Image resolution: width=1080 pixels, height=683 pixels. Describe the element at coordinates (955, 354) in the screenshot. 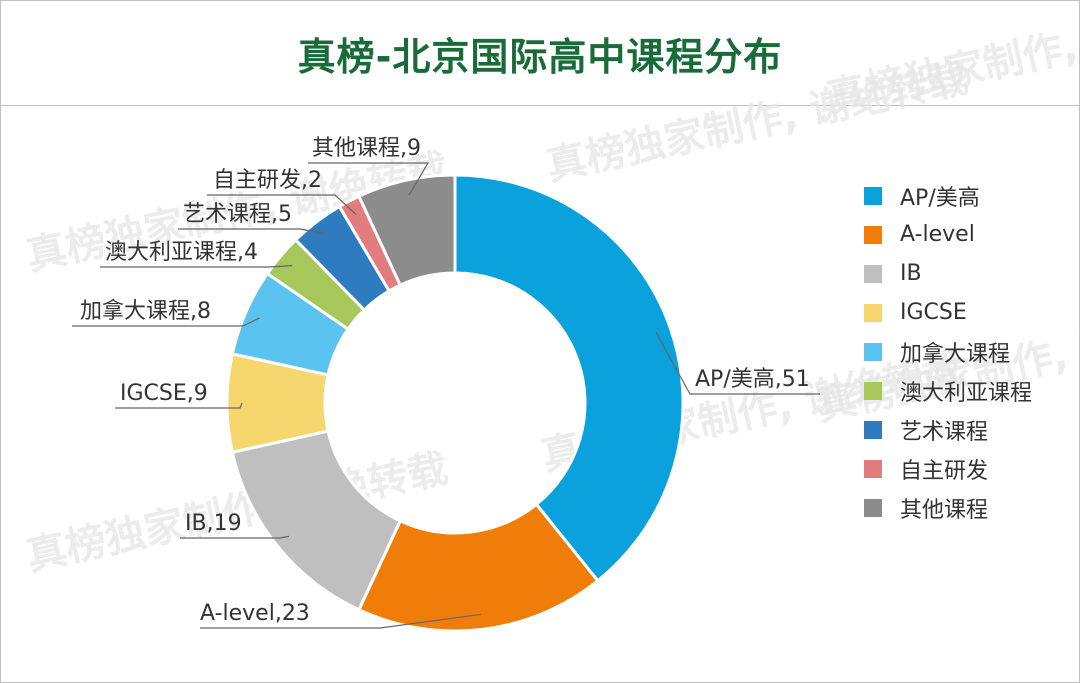

I see `legend-label: 加拿大课程` at that location.